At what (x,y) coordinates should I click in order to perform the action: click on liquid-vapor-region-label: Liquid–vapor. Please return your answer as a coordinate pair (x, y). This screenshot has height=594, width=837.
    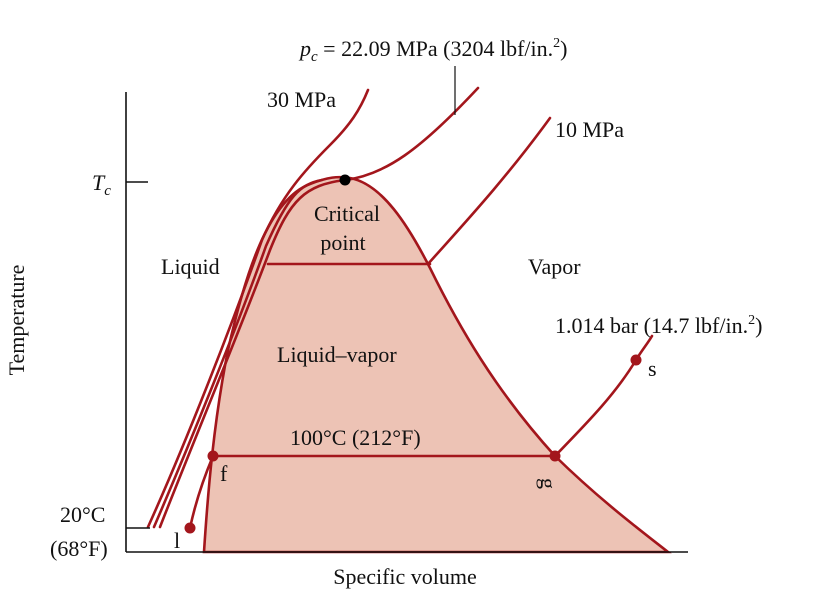
    Looking at the image, I should click on (337, 354).